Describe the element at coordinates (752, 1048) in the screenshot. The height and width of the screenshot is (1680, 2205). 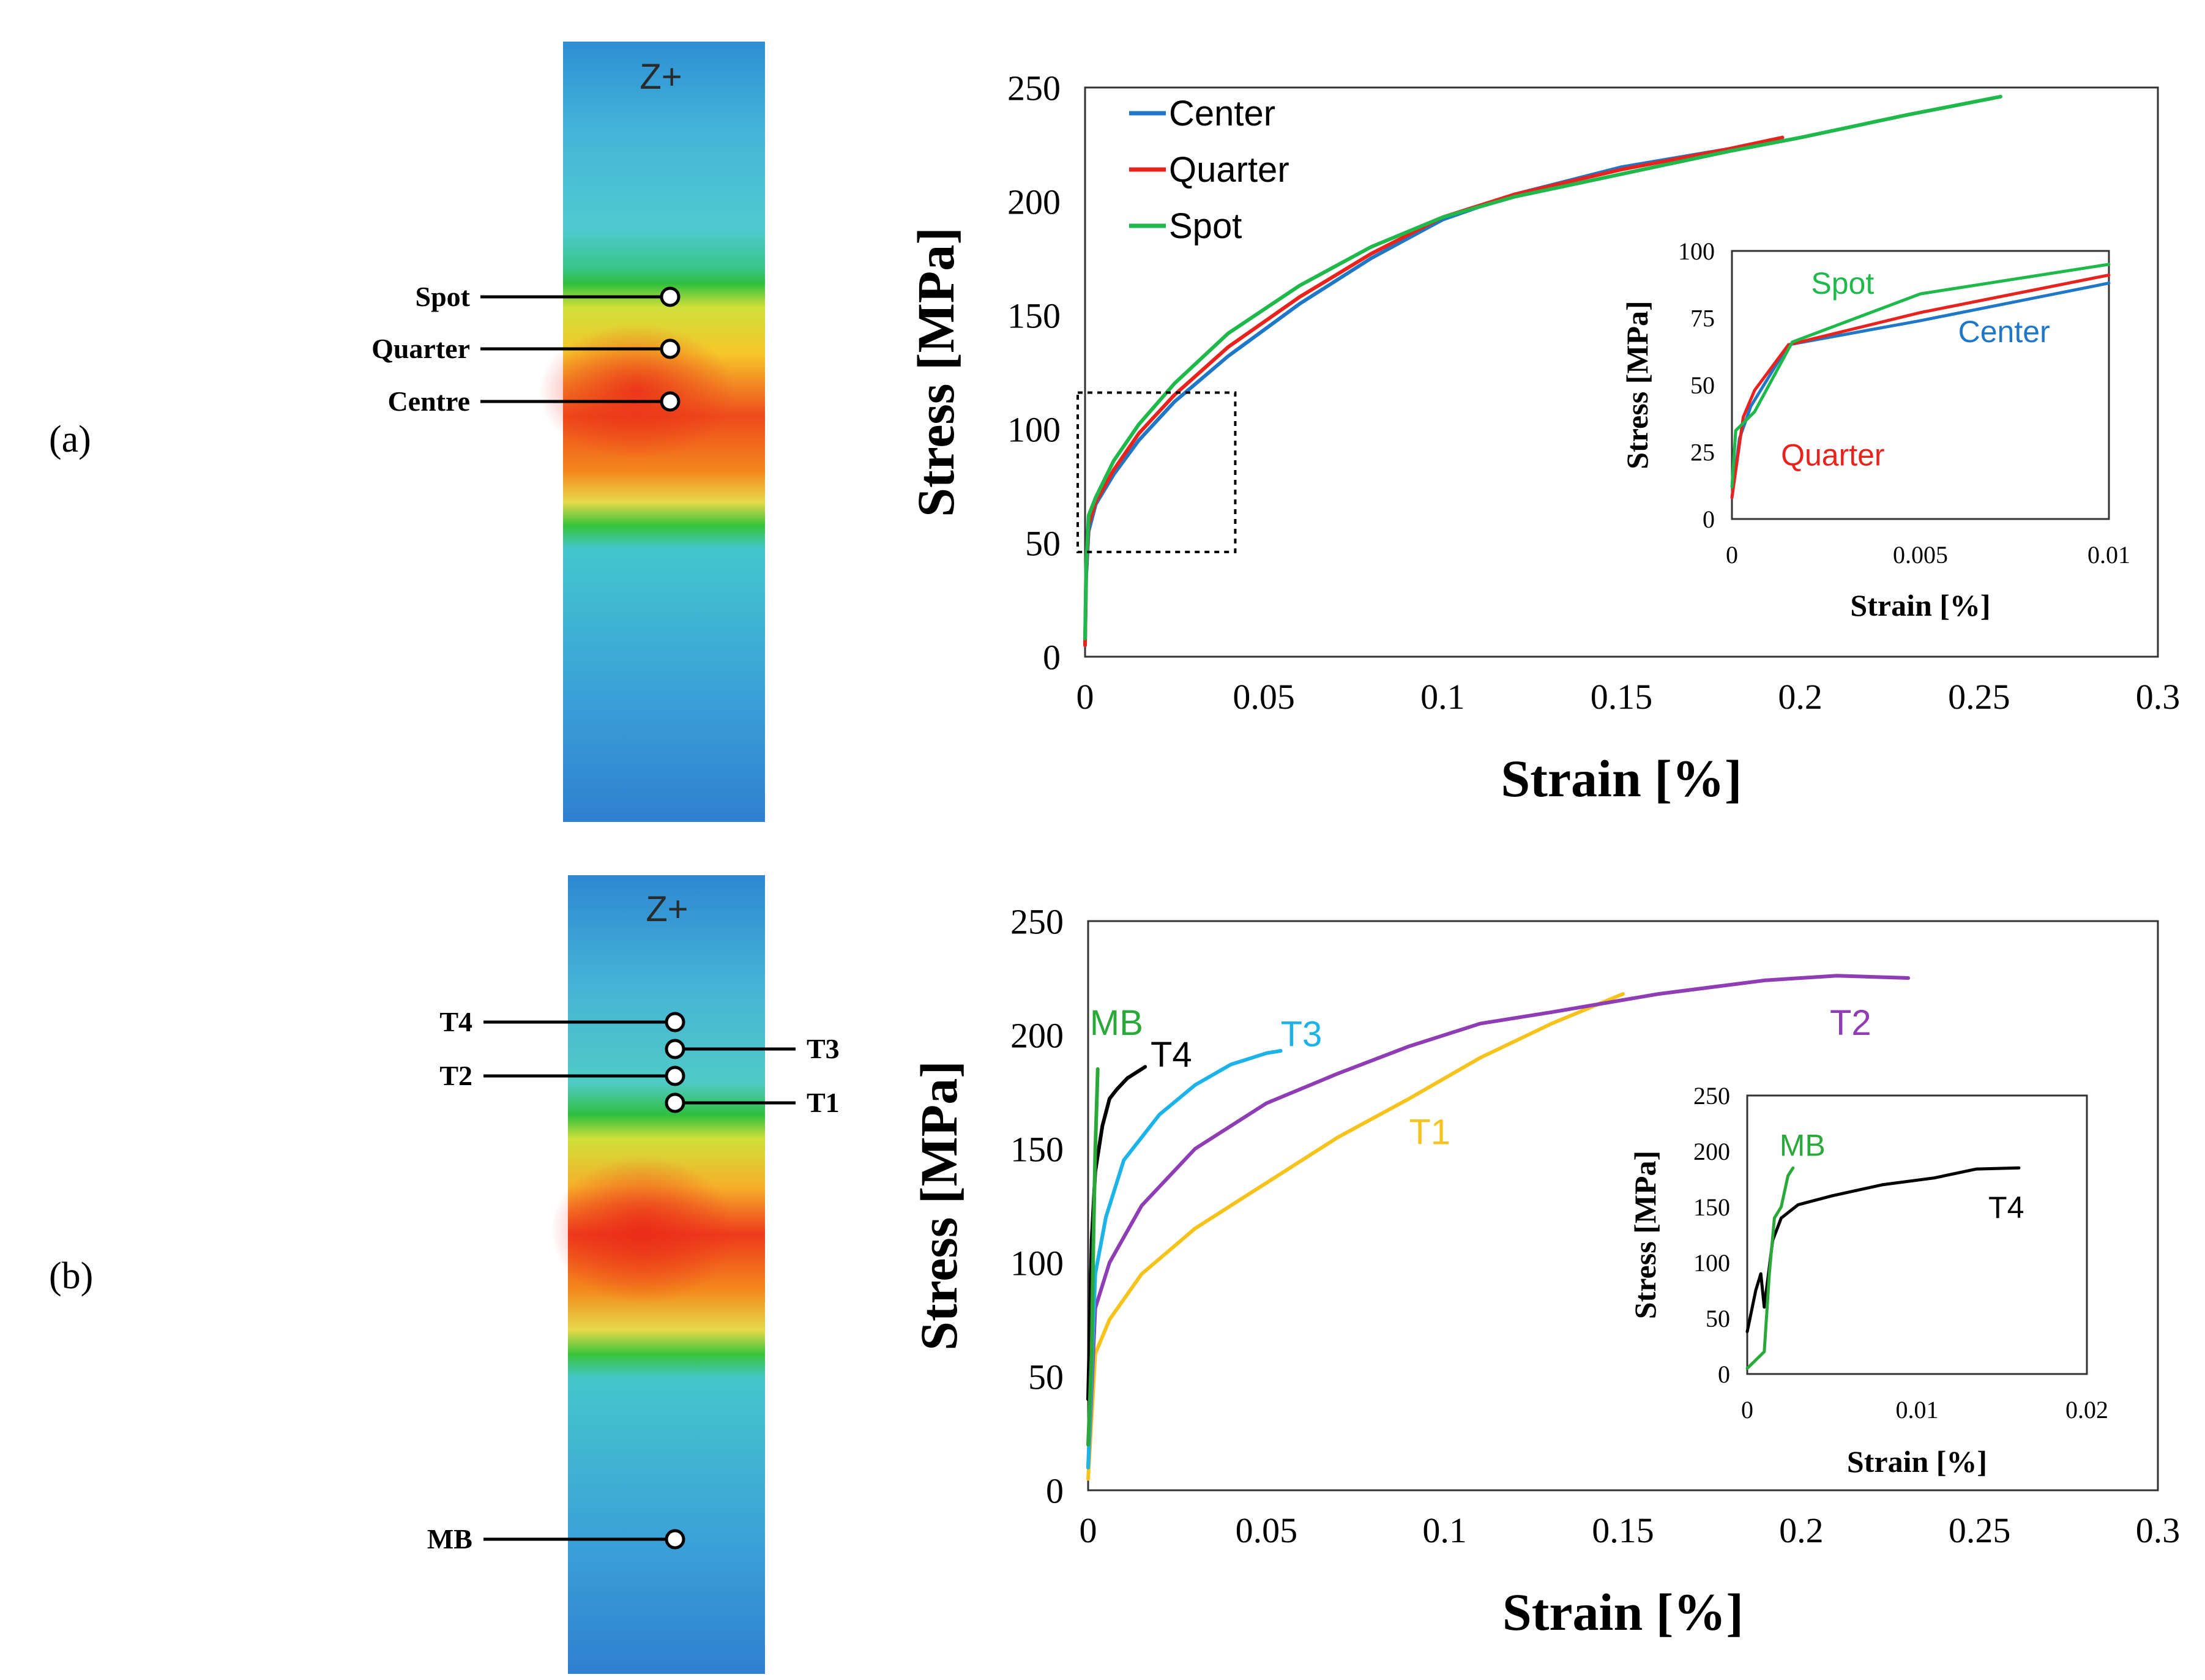
I see `point-marker-t3: T3` at that location.